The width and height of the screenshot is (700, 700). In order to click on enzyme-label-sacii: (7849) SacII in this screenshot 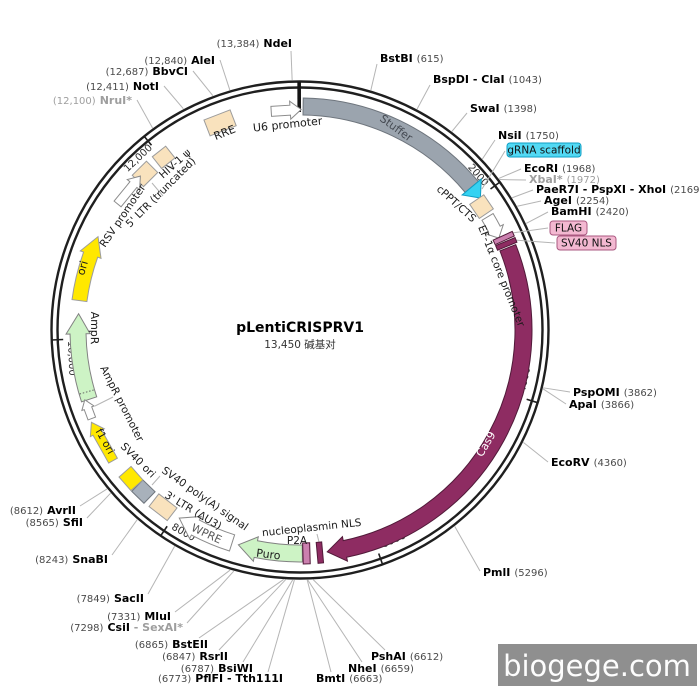, I will do `click(110, 598)`.